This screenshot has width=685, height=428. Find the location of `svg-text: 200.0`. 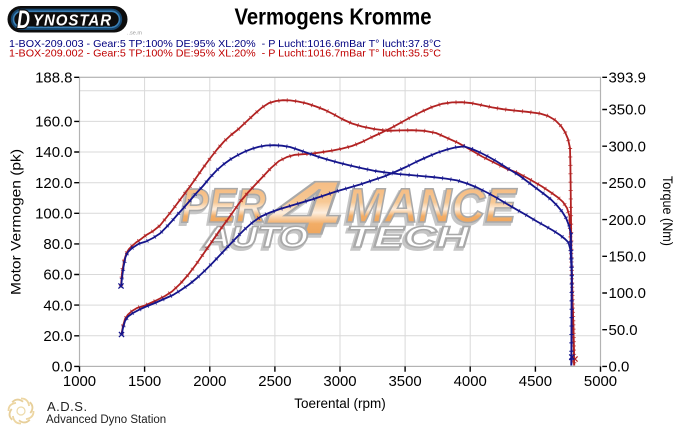

svg-text: 200.0 is located at coordinates (627, 220).